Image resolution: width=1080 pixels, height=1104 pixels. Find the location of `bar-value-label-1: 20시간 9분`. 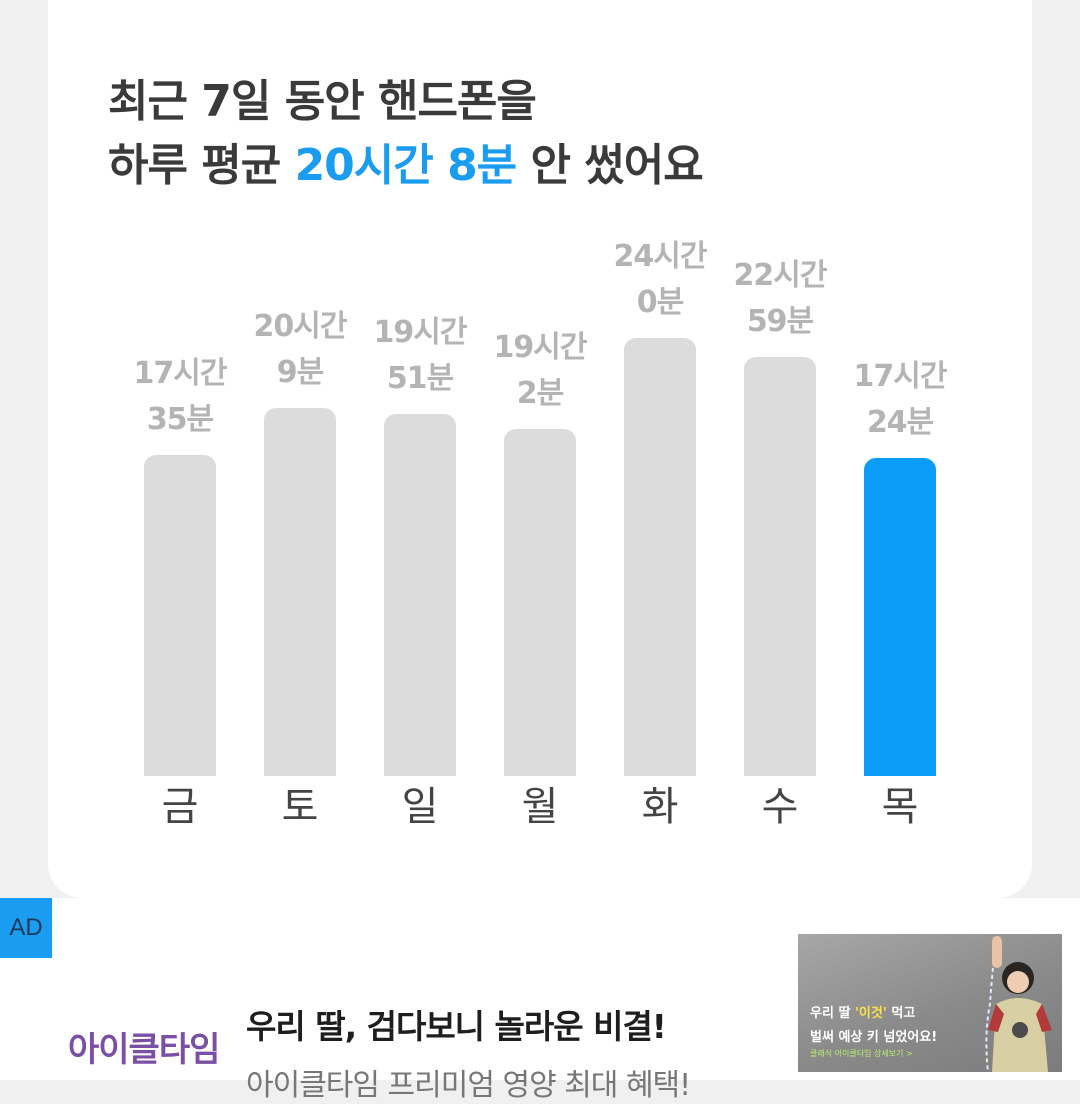

bar-value-label-1: 20시간 9분 is located at coordinates (300, 350).